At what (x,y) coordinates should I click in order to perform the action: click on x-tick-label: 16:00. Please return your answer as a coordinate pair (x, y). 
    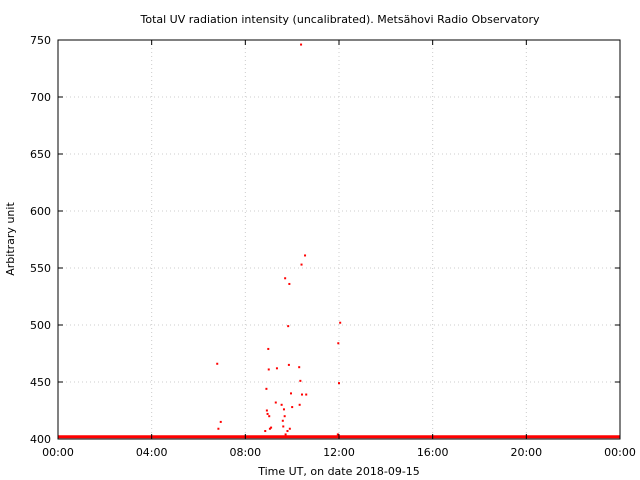
    Looking at the image, I should click on (433, 452).